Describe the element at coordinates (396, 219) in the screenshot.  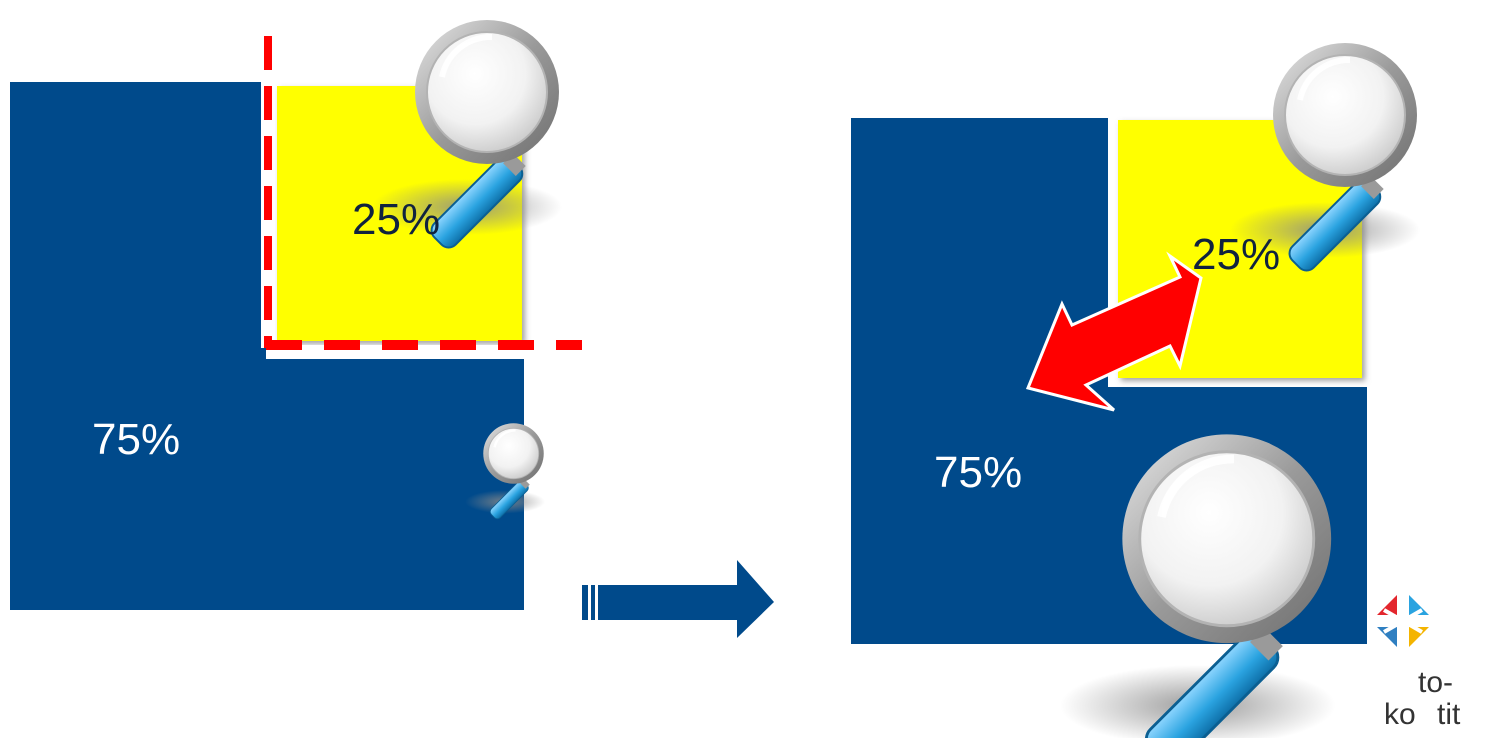
I see `left-small-share-label: 25%` at that location.